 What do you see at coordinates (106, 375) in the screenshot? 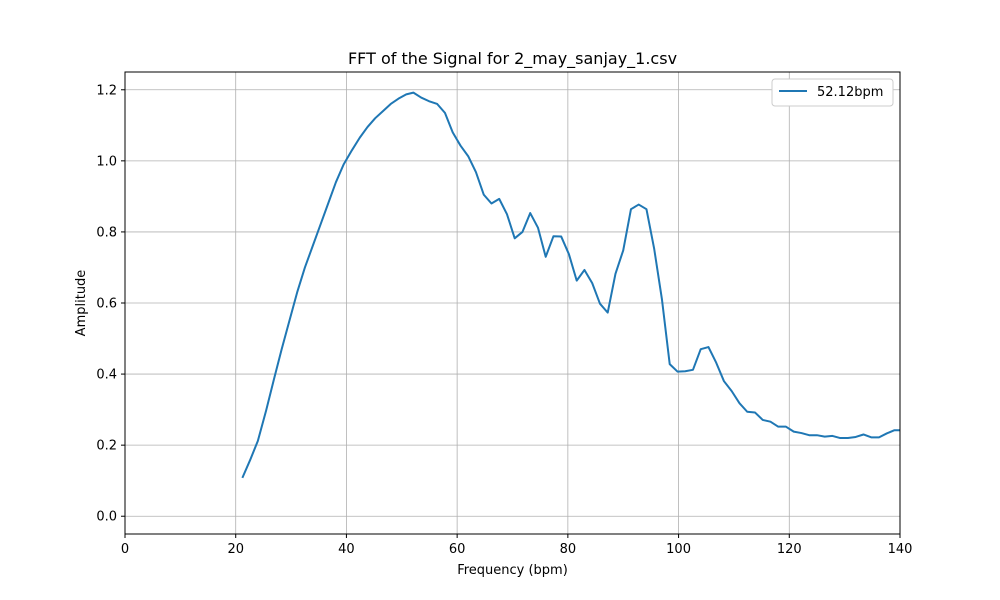
I see `y-tick-label: 0.4` at bounding box center [106, 375].